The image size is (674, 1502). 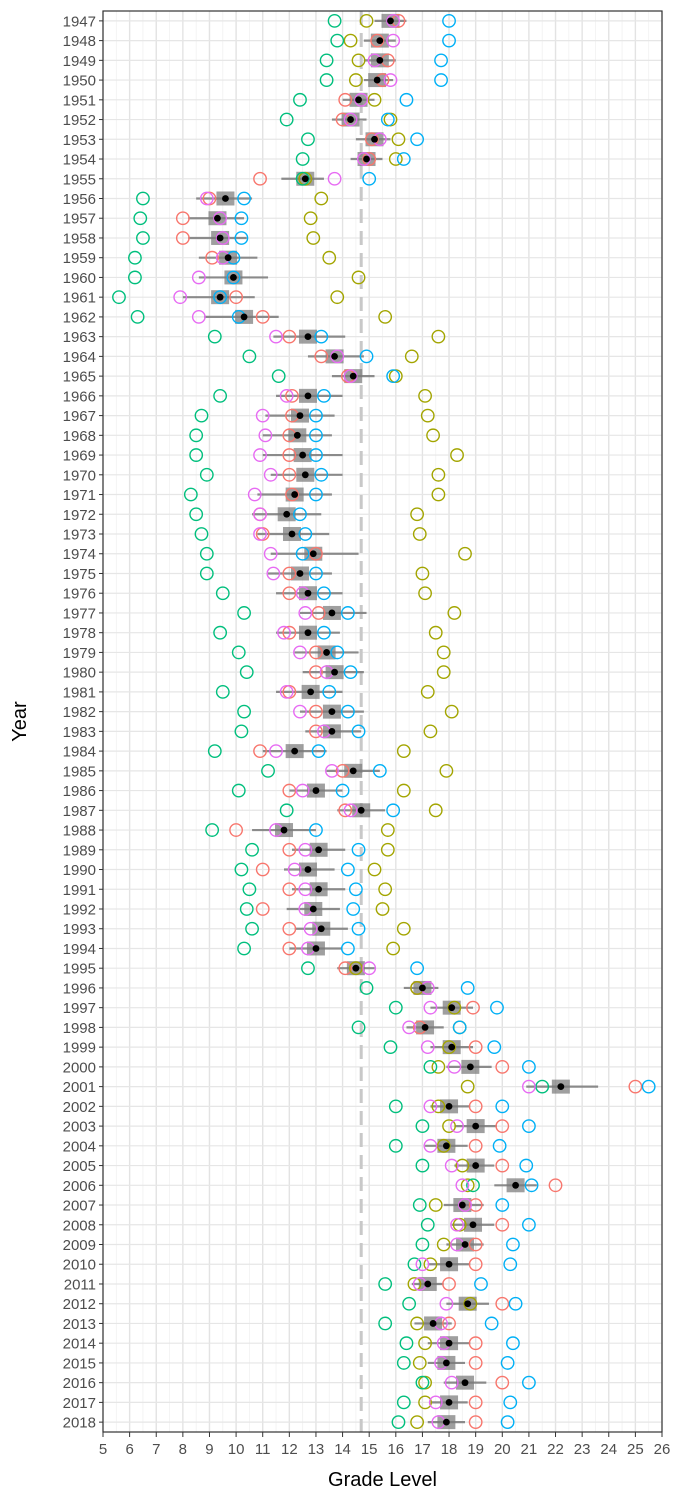 I want to click on y-tick-label: 1986, so click(x=79, y=791).